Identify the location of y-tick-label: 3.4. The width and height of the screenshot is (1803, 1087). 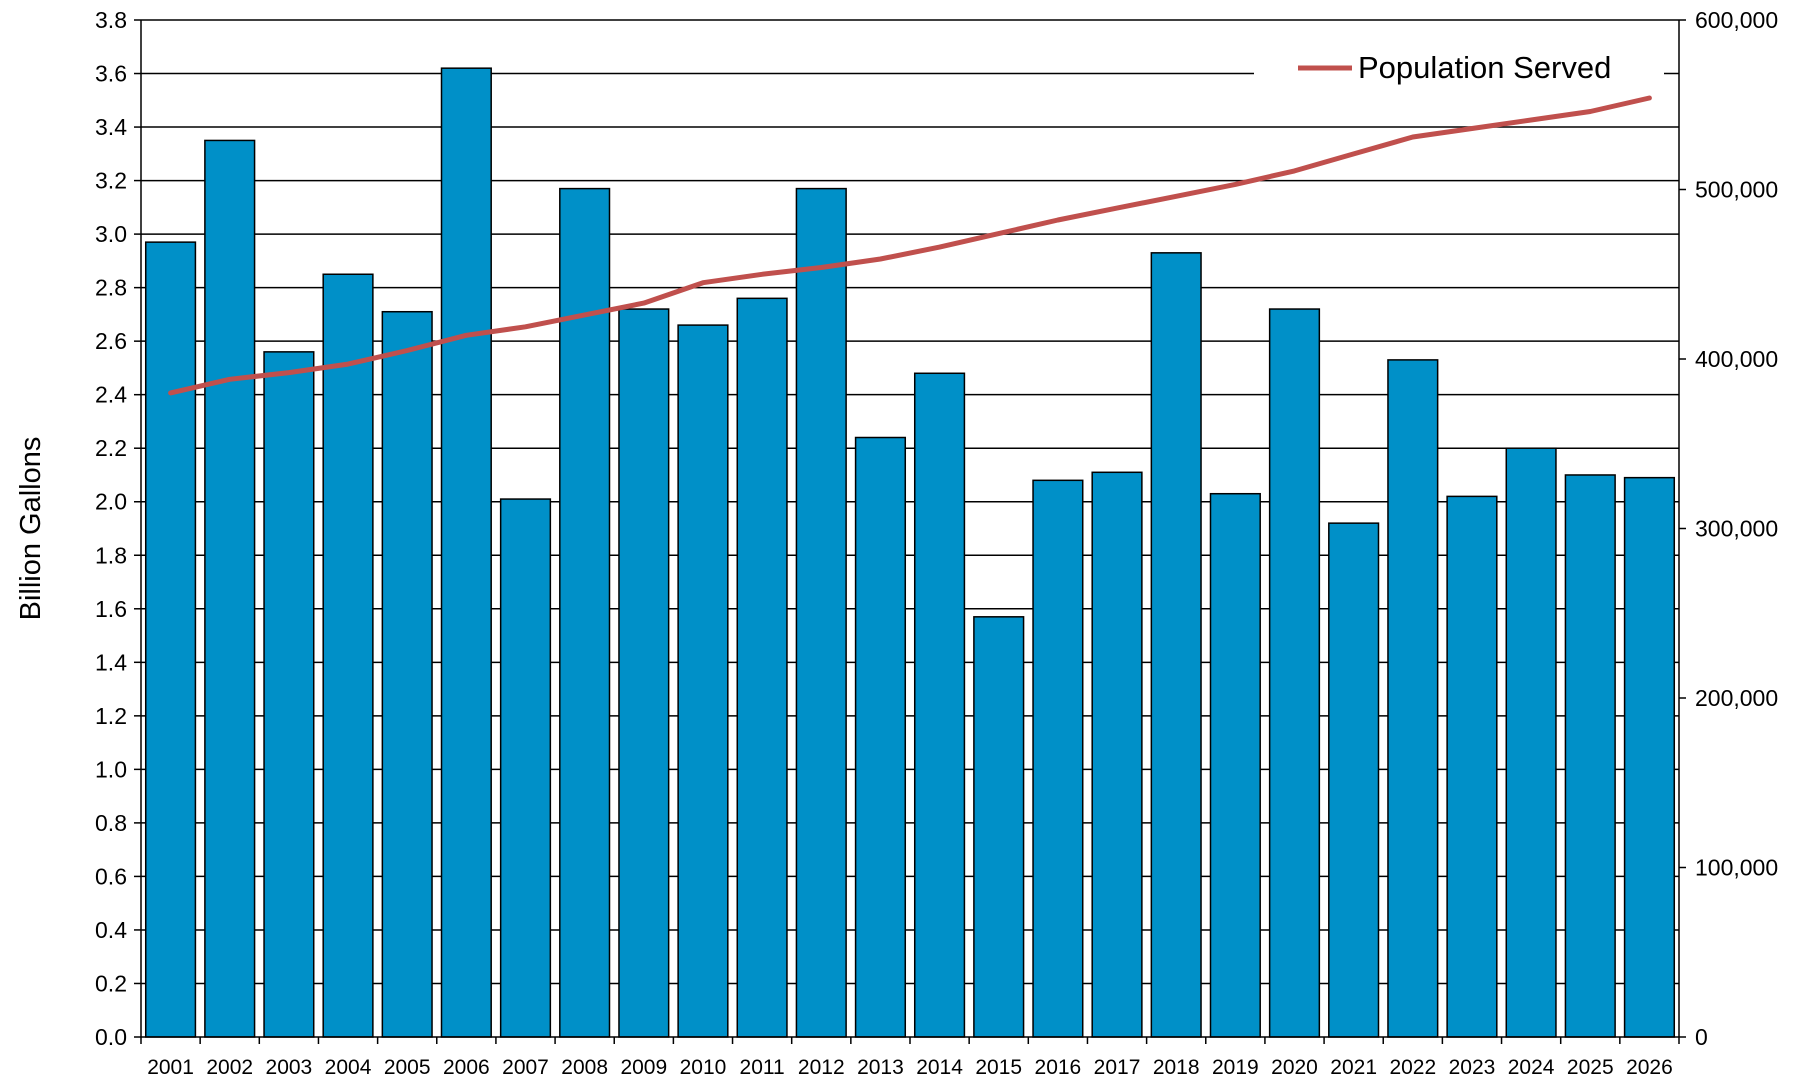
(111, 127).